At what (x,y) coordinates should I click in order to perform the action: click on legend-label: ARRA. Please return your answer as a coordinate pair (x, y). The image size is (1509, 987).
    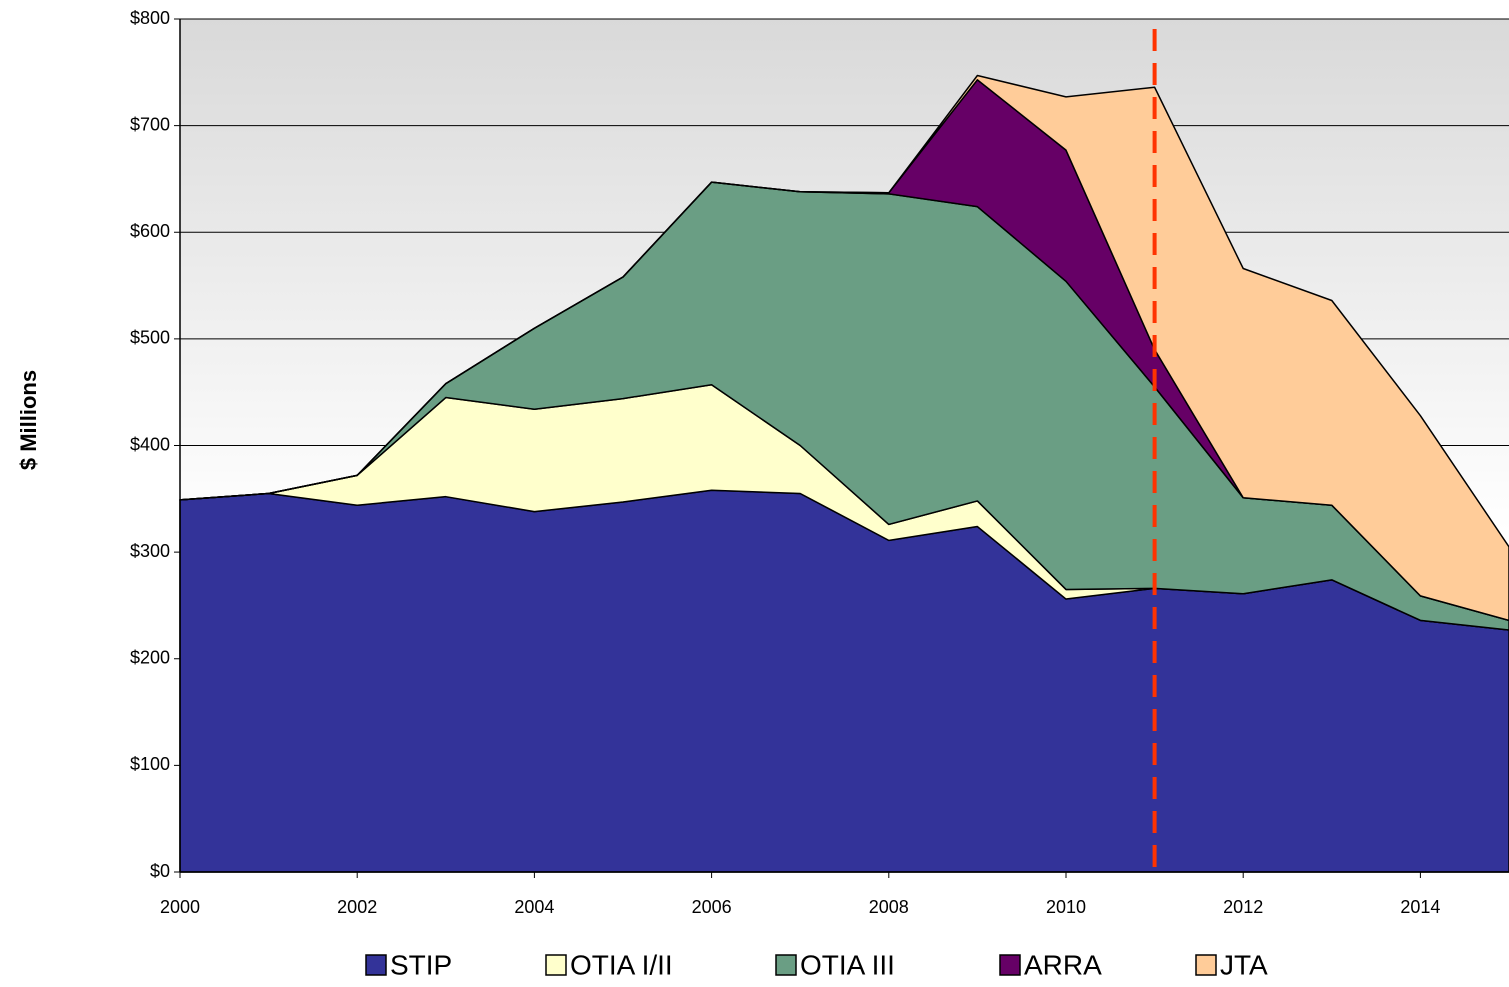
    Looking at the image, I should click on (1063, 964).